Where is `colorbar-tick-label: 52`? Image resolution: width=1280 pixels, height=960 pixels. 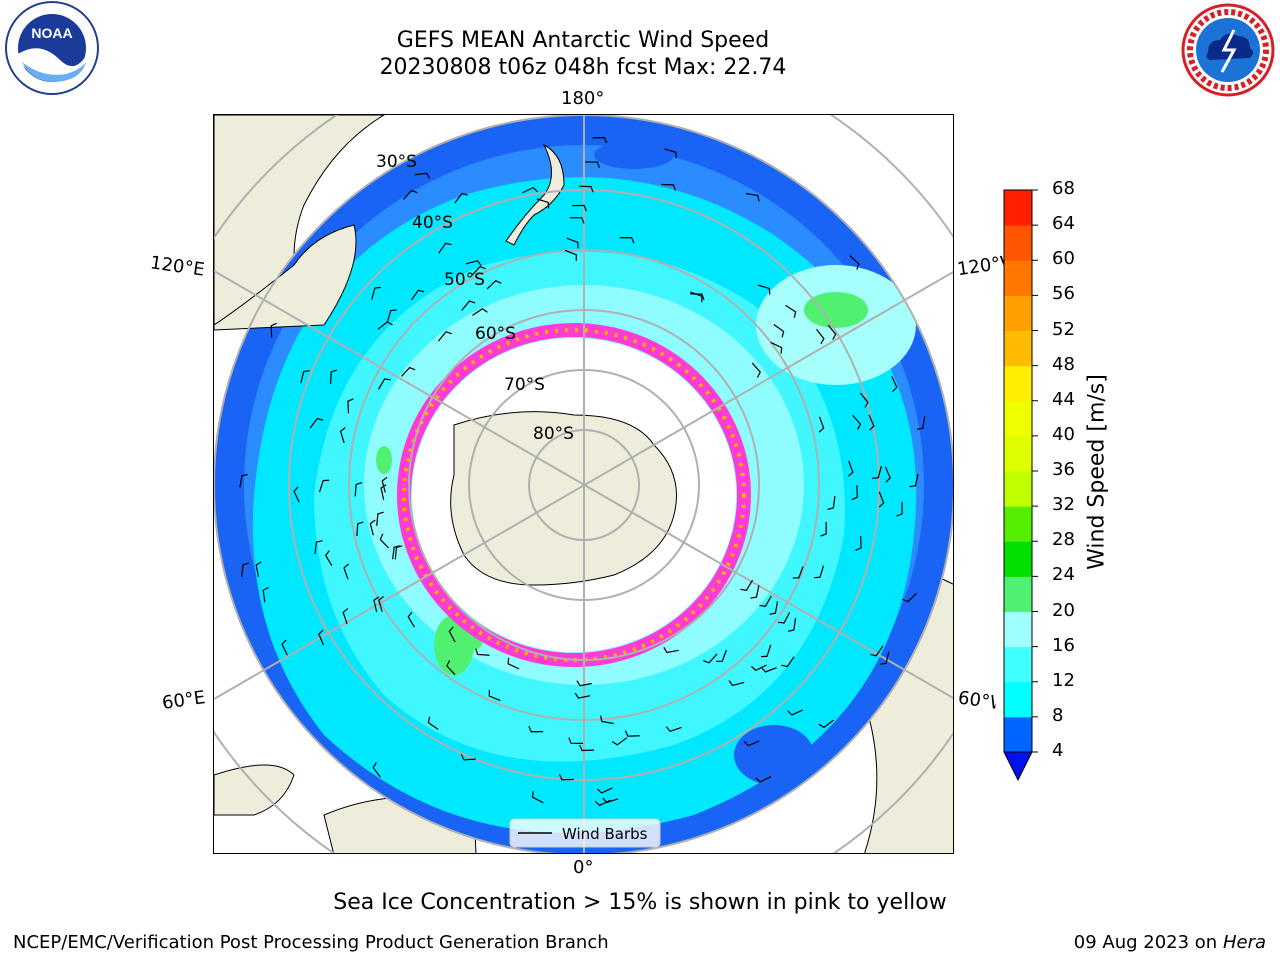
colorbar-tick-label: 52 is located at coordinates (1063, 329).